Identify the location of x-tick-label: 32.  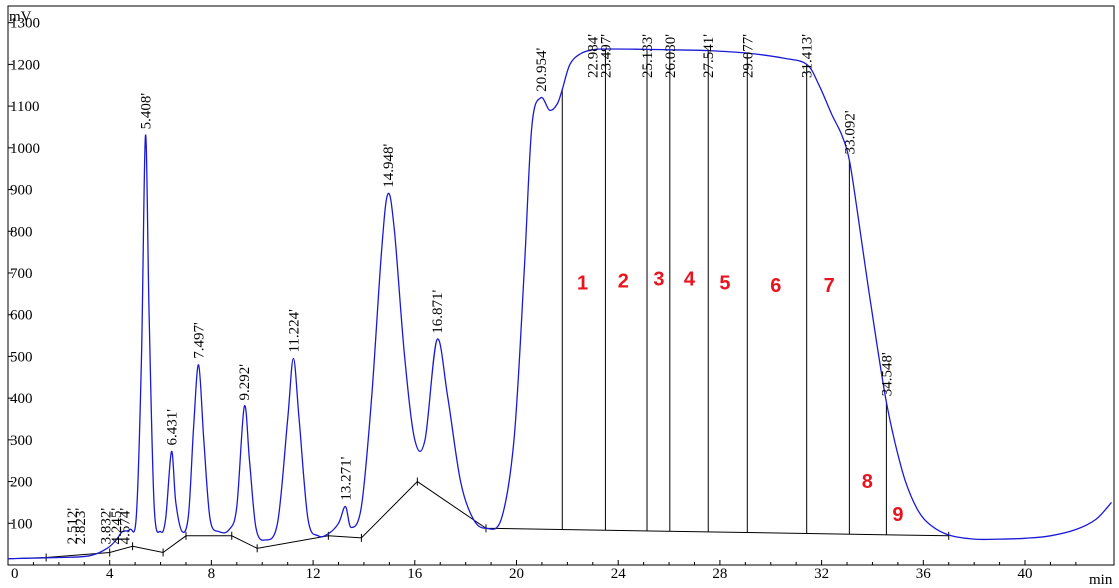
(821, 574).